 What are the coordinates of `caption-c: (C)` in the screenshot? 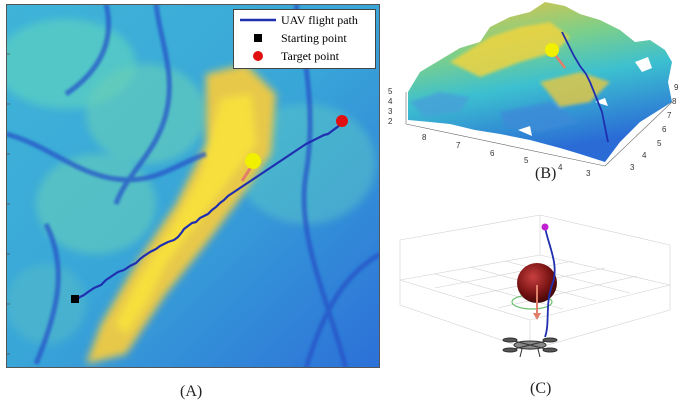 It's located at (541, 388).